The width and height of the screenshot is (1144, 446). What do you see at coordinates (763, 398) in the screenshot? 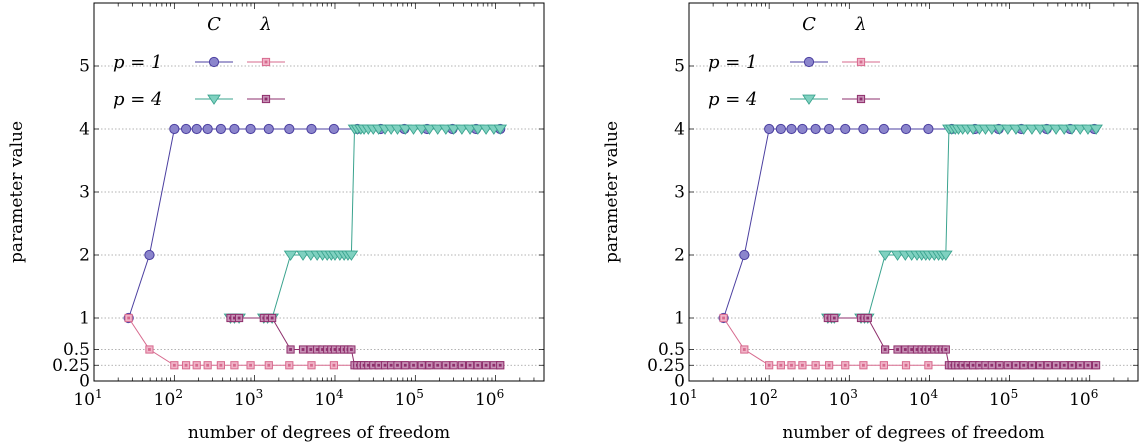
I see `x-tick-label: 10²` at bounding box center [763, 398].